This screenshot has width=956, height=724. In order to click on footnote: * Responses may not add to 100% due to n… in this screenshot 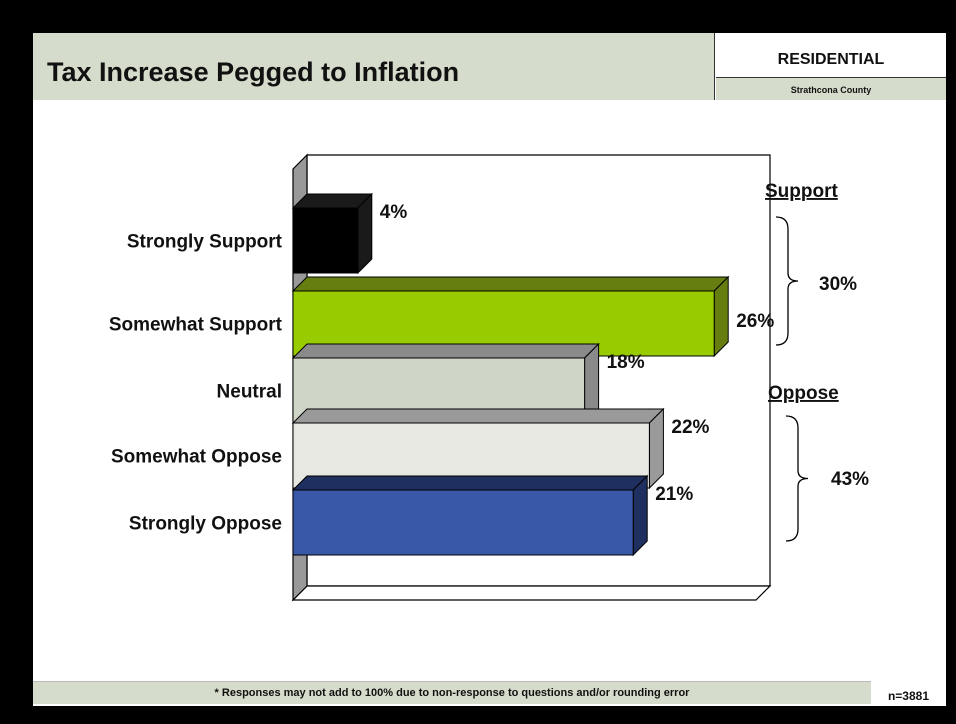, I will do `click(452, 693)`.